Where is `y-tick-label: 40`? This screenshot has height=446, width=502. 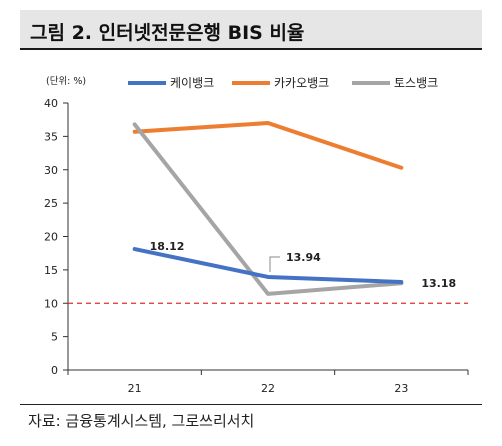 y-tick-label: 40 is located at coordinates (51, 103).